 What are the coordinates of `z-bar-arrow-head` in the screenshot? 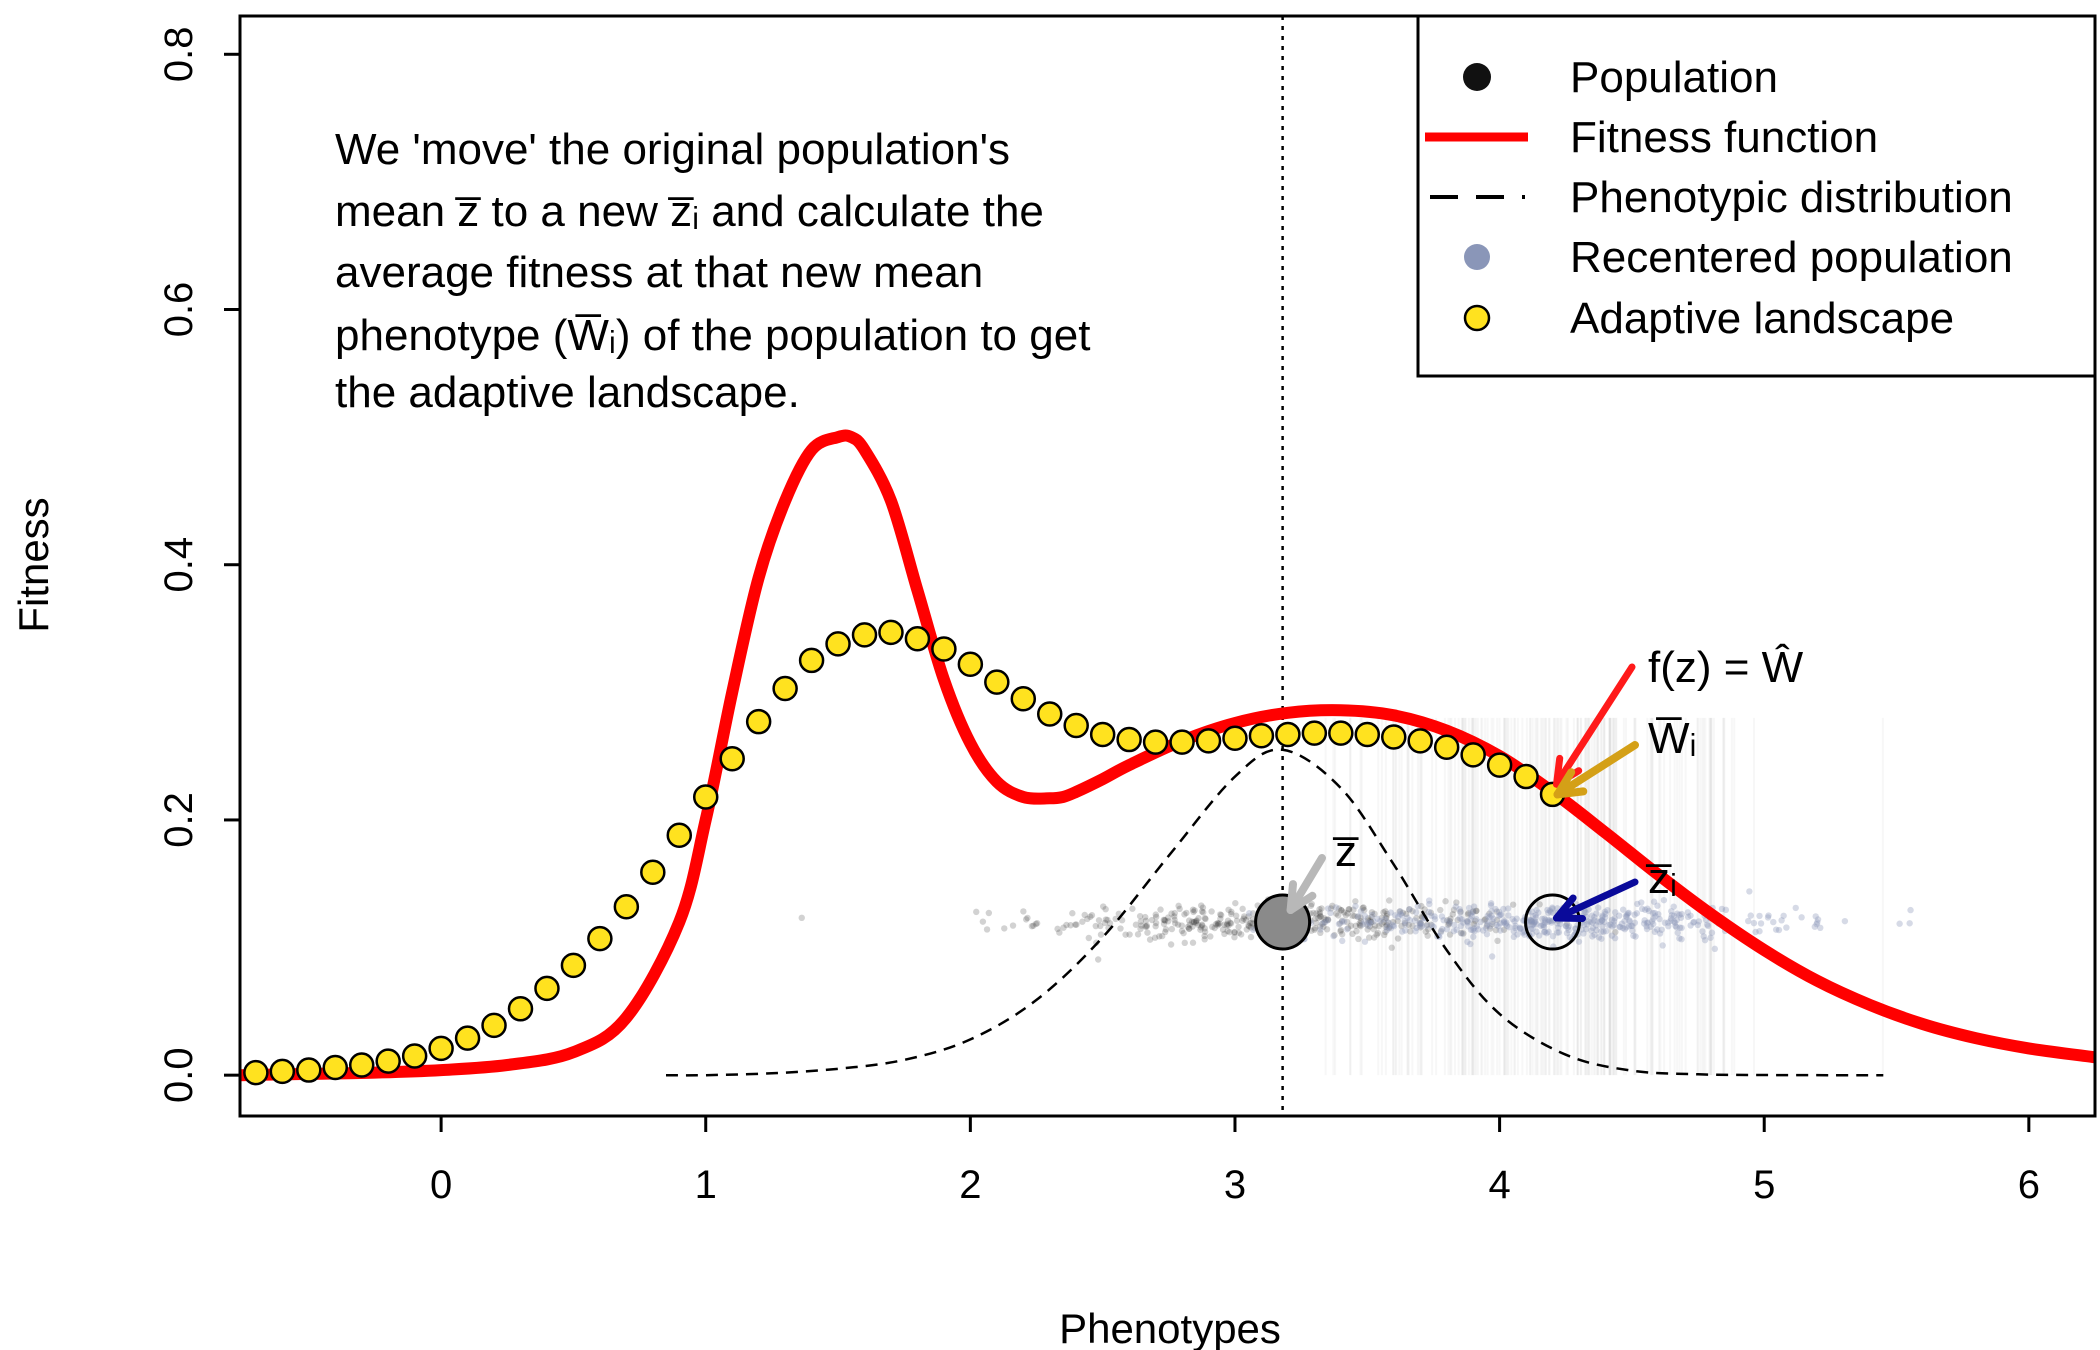 It's located at (1301, 897).